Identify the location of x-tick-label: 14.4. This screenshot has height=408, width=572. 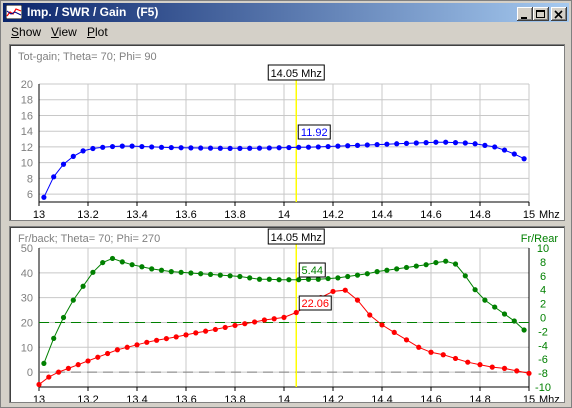
(381, 398).